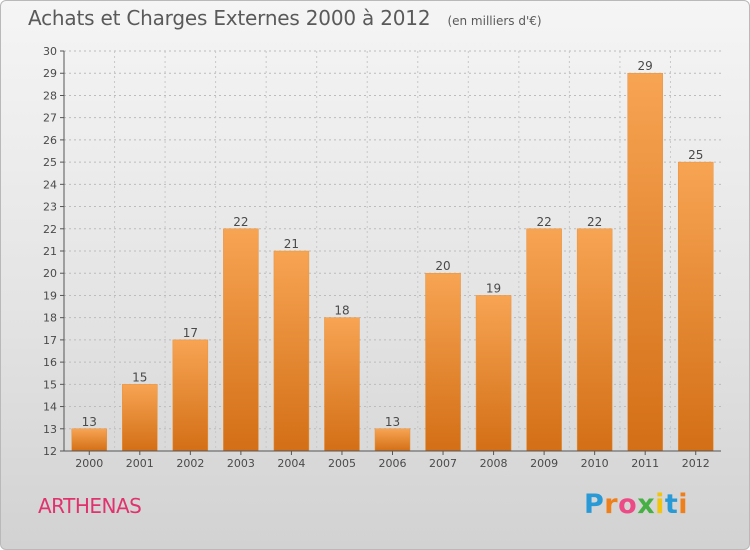 The height and width of the screenshot is (550, 750). I want to click on x-tick-label-2002: 2002, so click(190, 463).